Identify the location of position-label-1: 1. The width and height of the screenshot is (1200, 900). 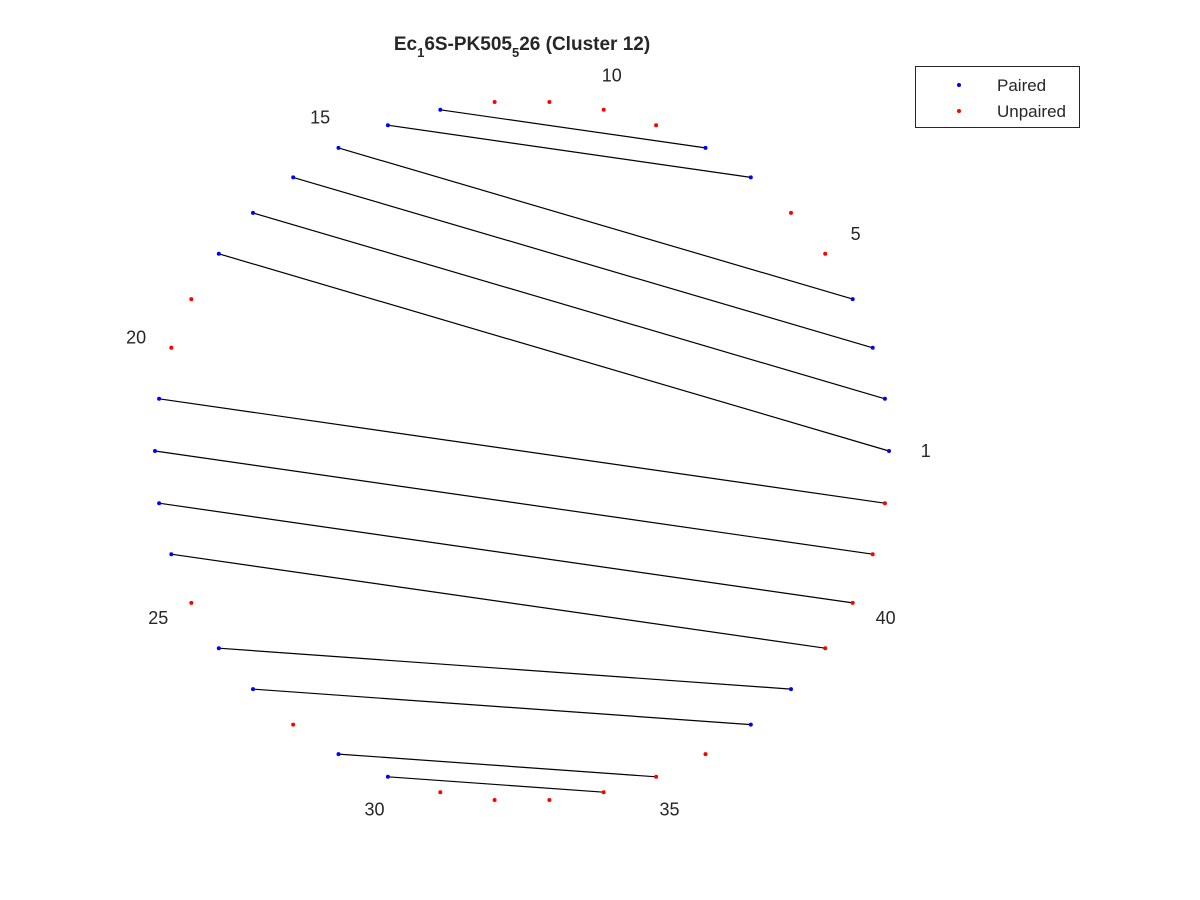
(926, 451).